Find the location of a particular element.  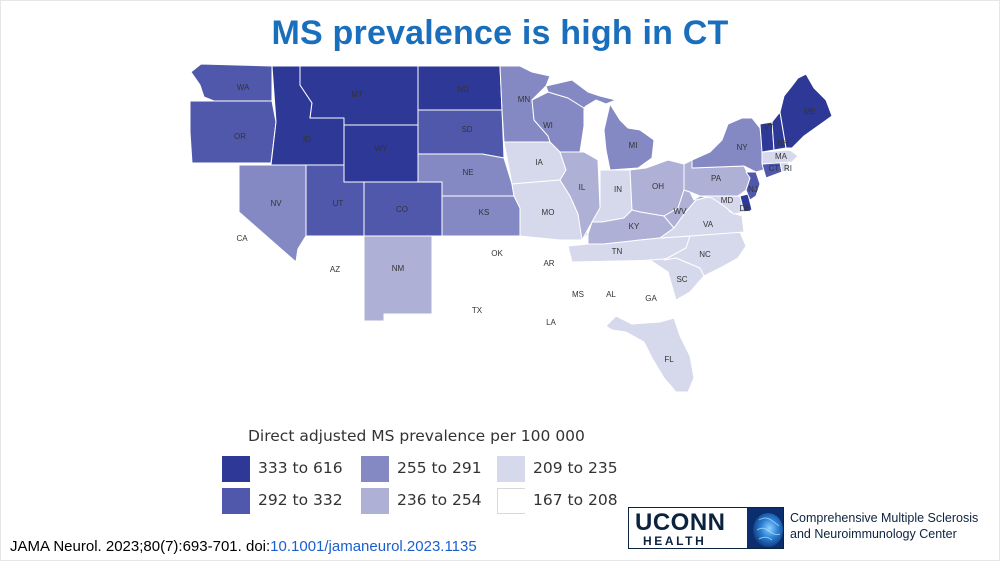

state-label-nc: NC is located at coordinates (705, 254).